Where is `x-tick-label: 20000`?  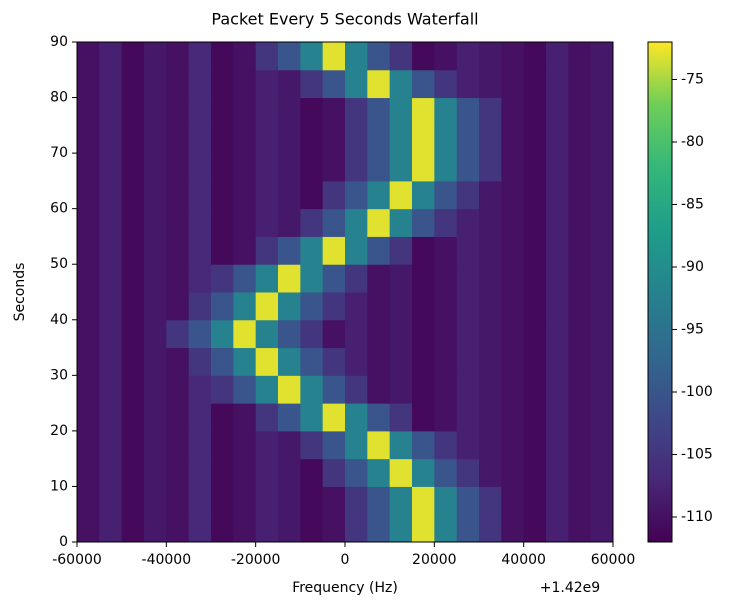
x-tick-label: 20000 is located at coordinates (434, 560).